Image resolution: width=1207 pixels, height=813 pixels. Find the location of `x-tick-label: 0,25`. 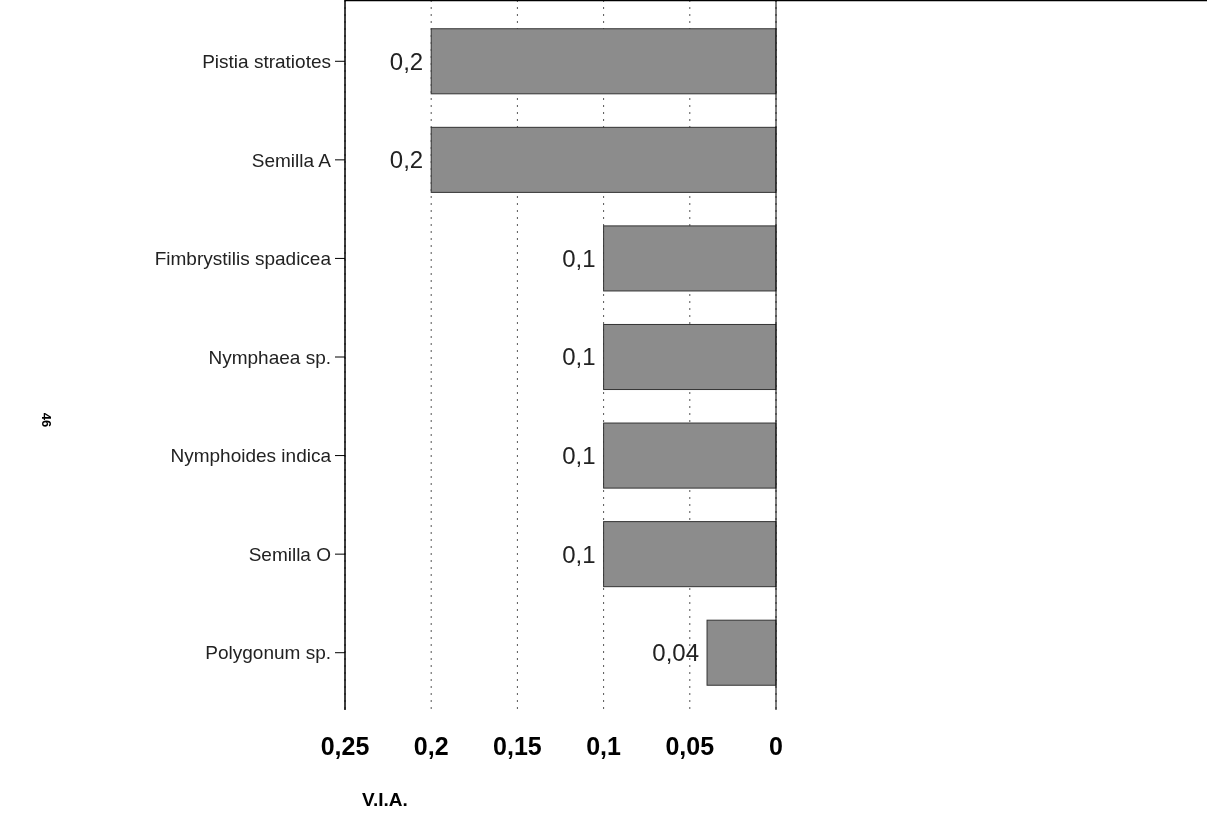

x-tick-label: 0,25 is located at coordinates (345, 746).